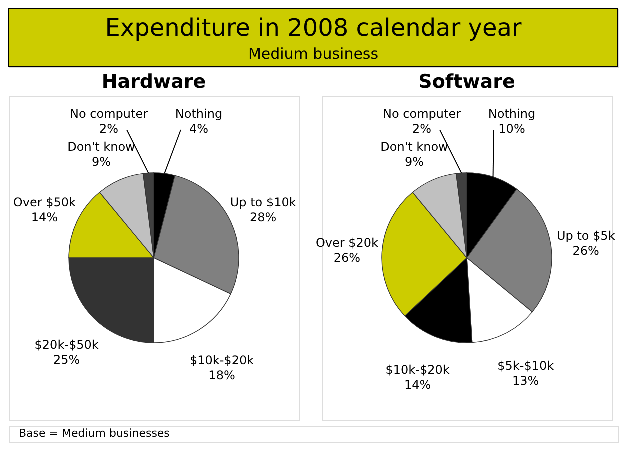  Describe the element at coordinates (66, 345) in the screenshot. I see `slice-label: $20k-$50k` at that location.